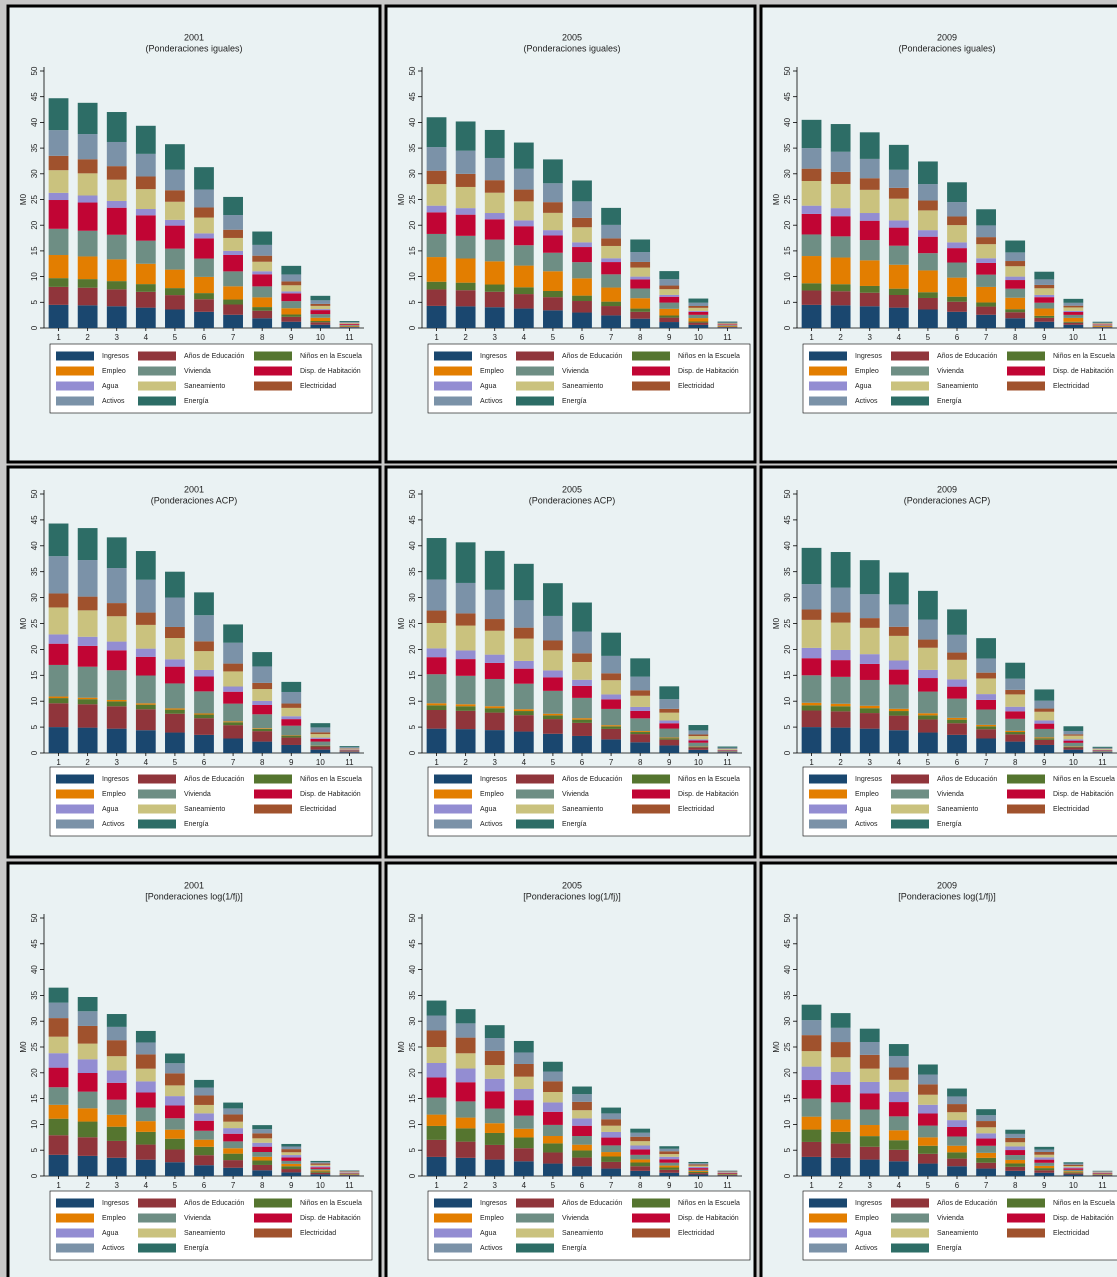  Describe the element at coordinates (949, 401) in the screenshot. I see `legend-label: Energía` at that location.